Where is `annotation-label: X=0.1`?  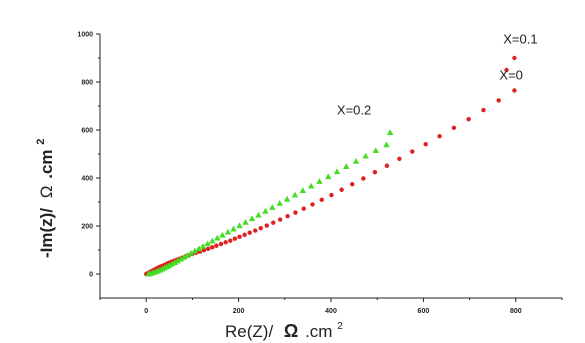
annotation-label: X=0.1 is located at coordinates (520, 39).